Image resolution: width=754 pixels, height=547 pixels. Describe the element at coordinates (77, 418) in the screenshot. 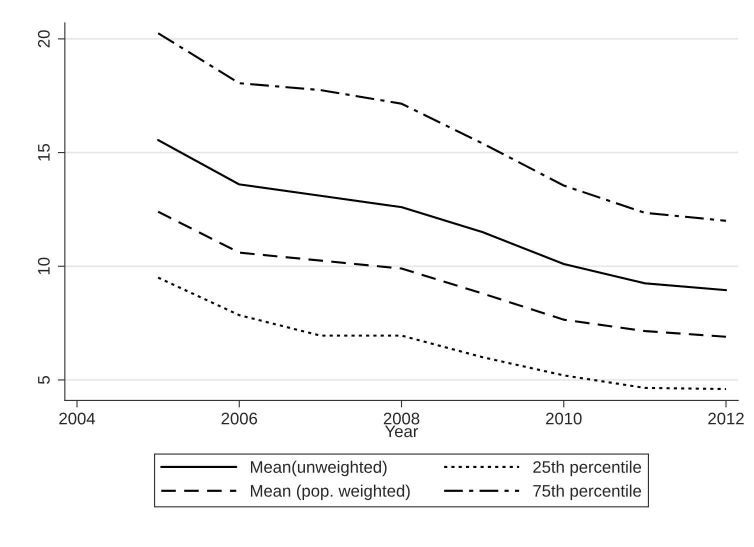

I see `x-tick-label: 2004` at that location.